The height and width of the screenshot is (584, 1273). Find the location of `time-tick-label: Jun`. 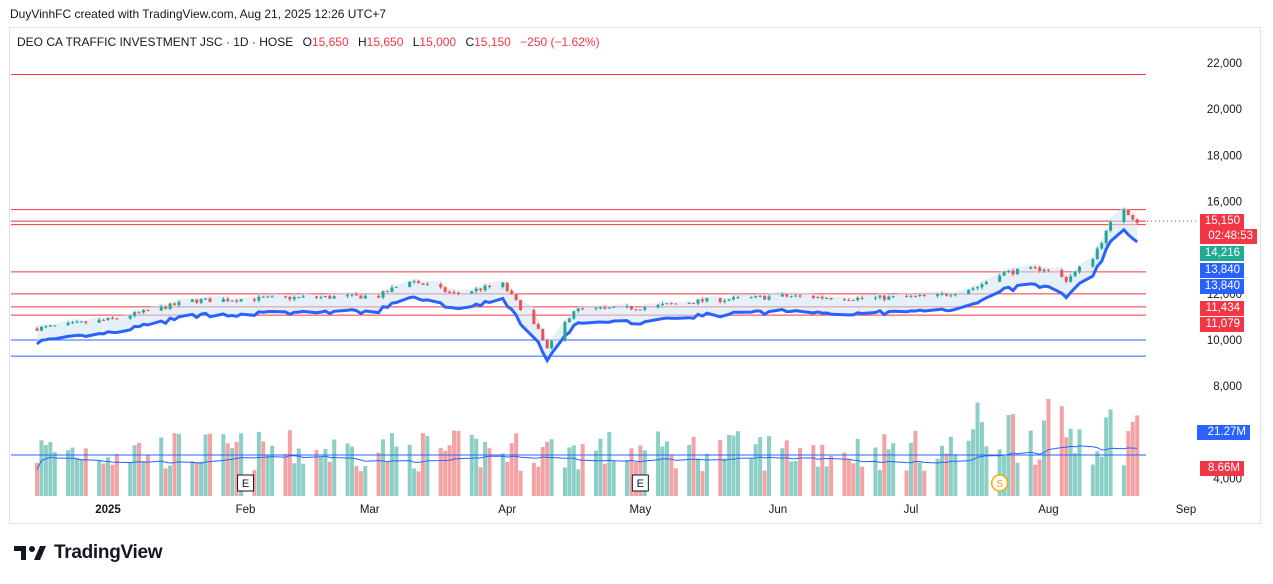

time-tick-label: Jun is located at coordinates (778, 510).